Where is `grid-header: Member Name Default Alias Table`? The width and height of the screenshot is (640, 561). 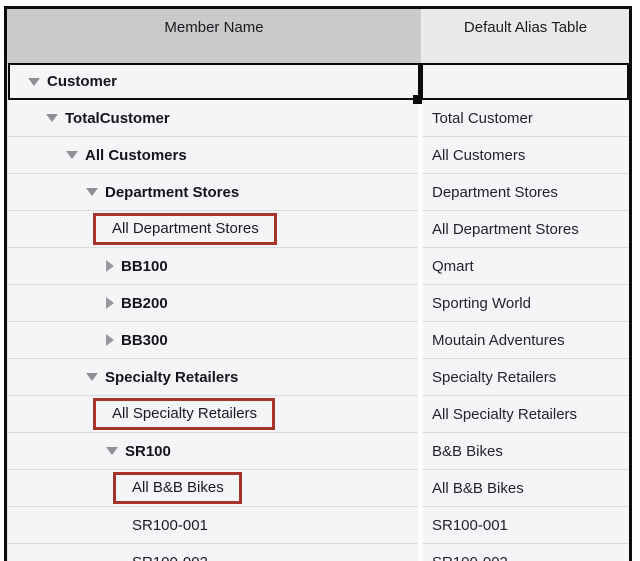 grid-header: Member Name Default Alias Table is located at coordinates (318, 36).